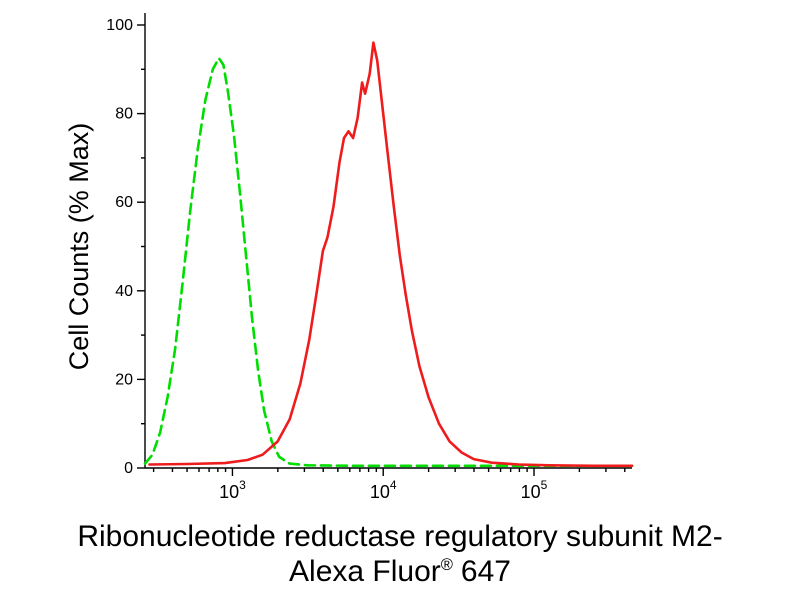  I want to click on x-tick-label: 10³, so click(232, 490).